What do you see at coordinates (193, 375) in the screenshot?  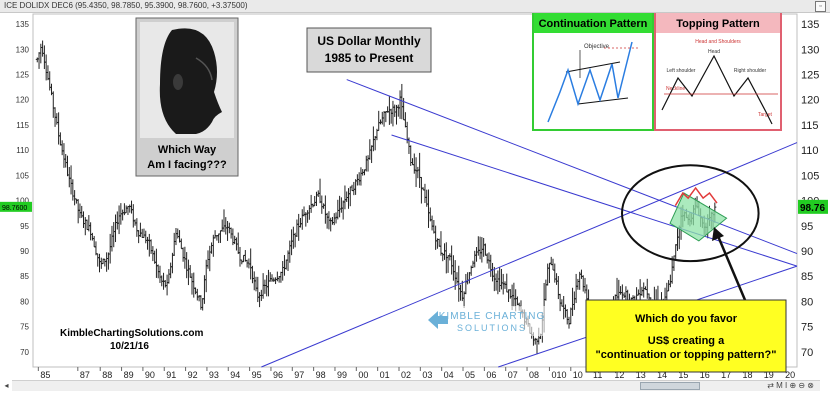 I see `x-tick-label: 92` at bounding box center [193, 375].